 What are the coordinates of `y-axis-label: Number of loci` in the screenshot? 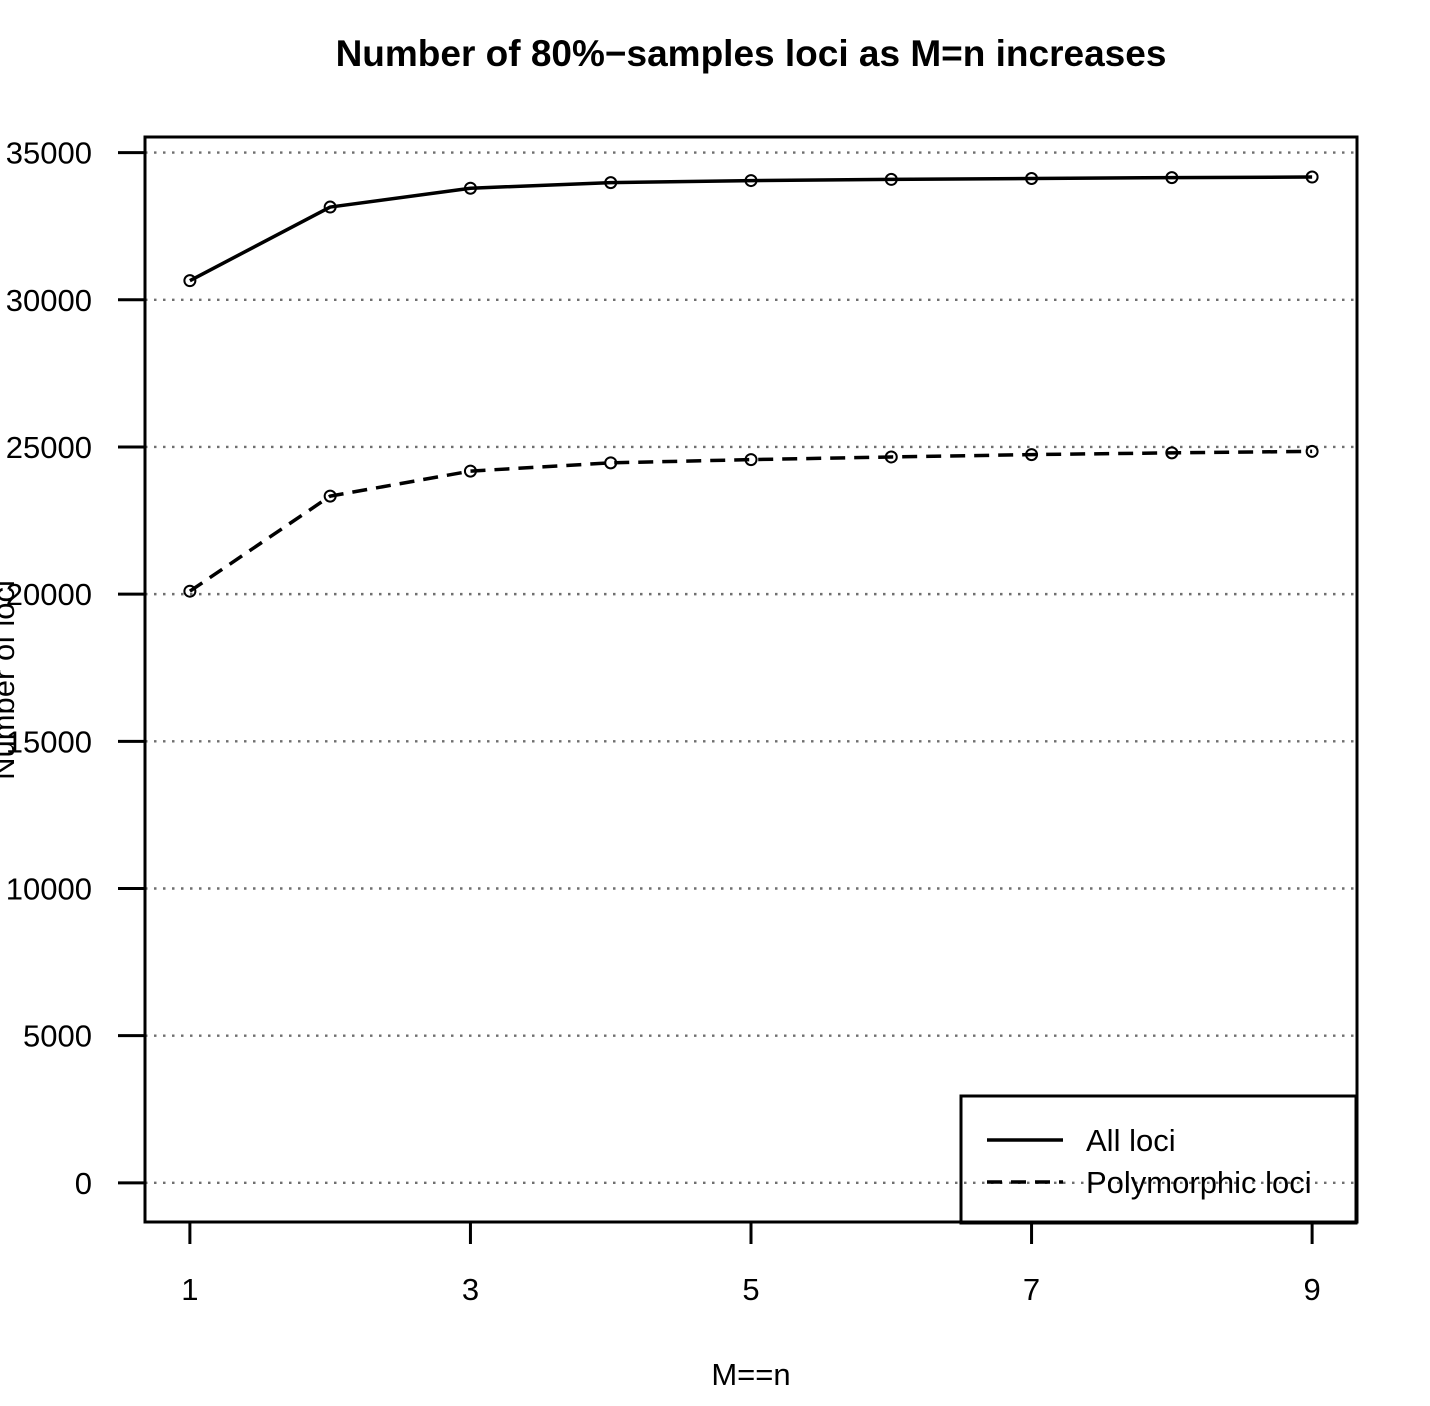 It's located at (10, 680).